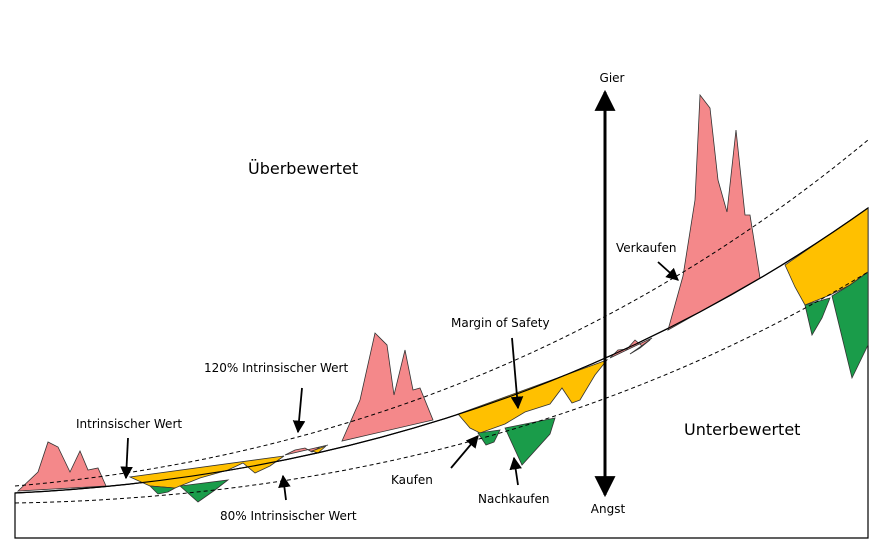  I want to click on sell-label: Verkaufen, so click(646, 248).